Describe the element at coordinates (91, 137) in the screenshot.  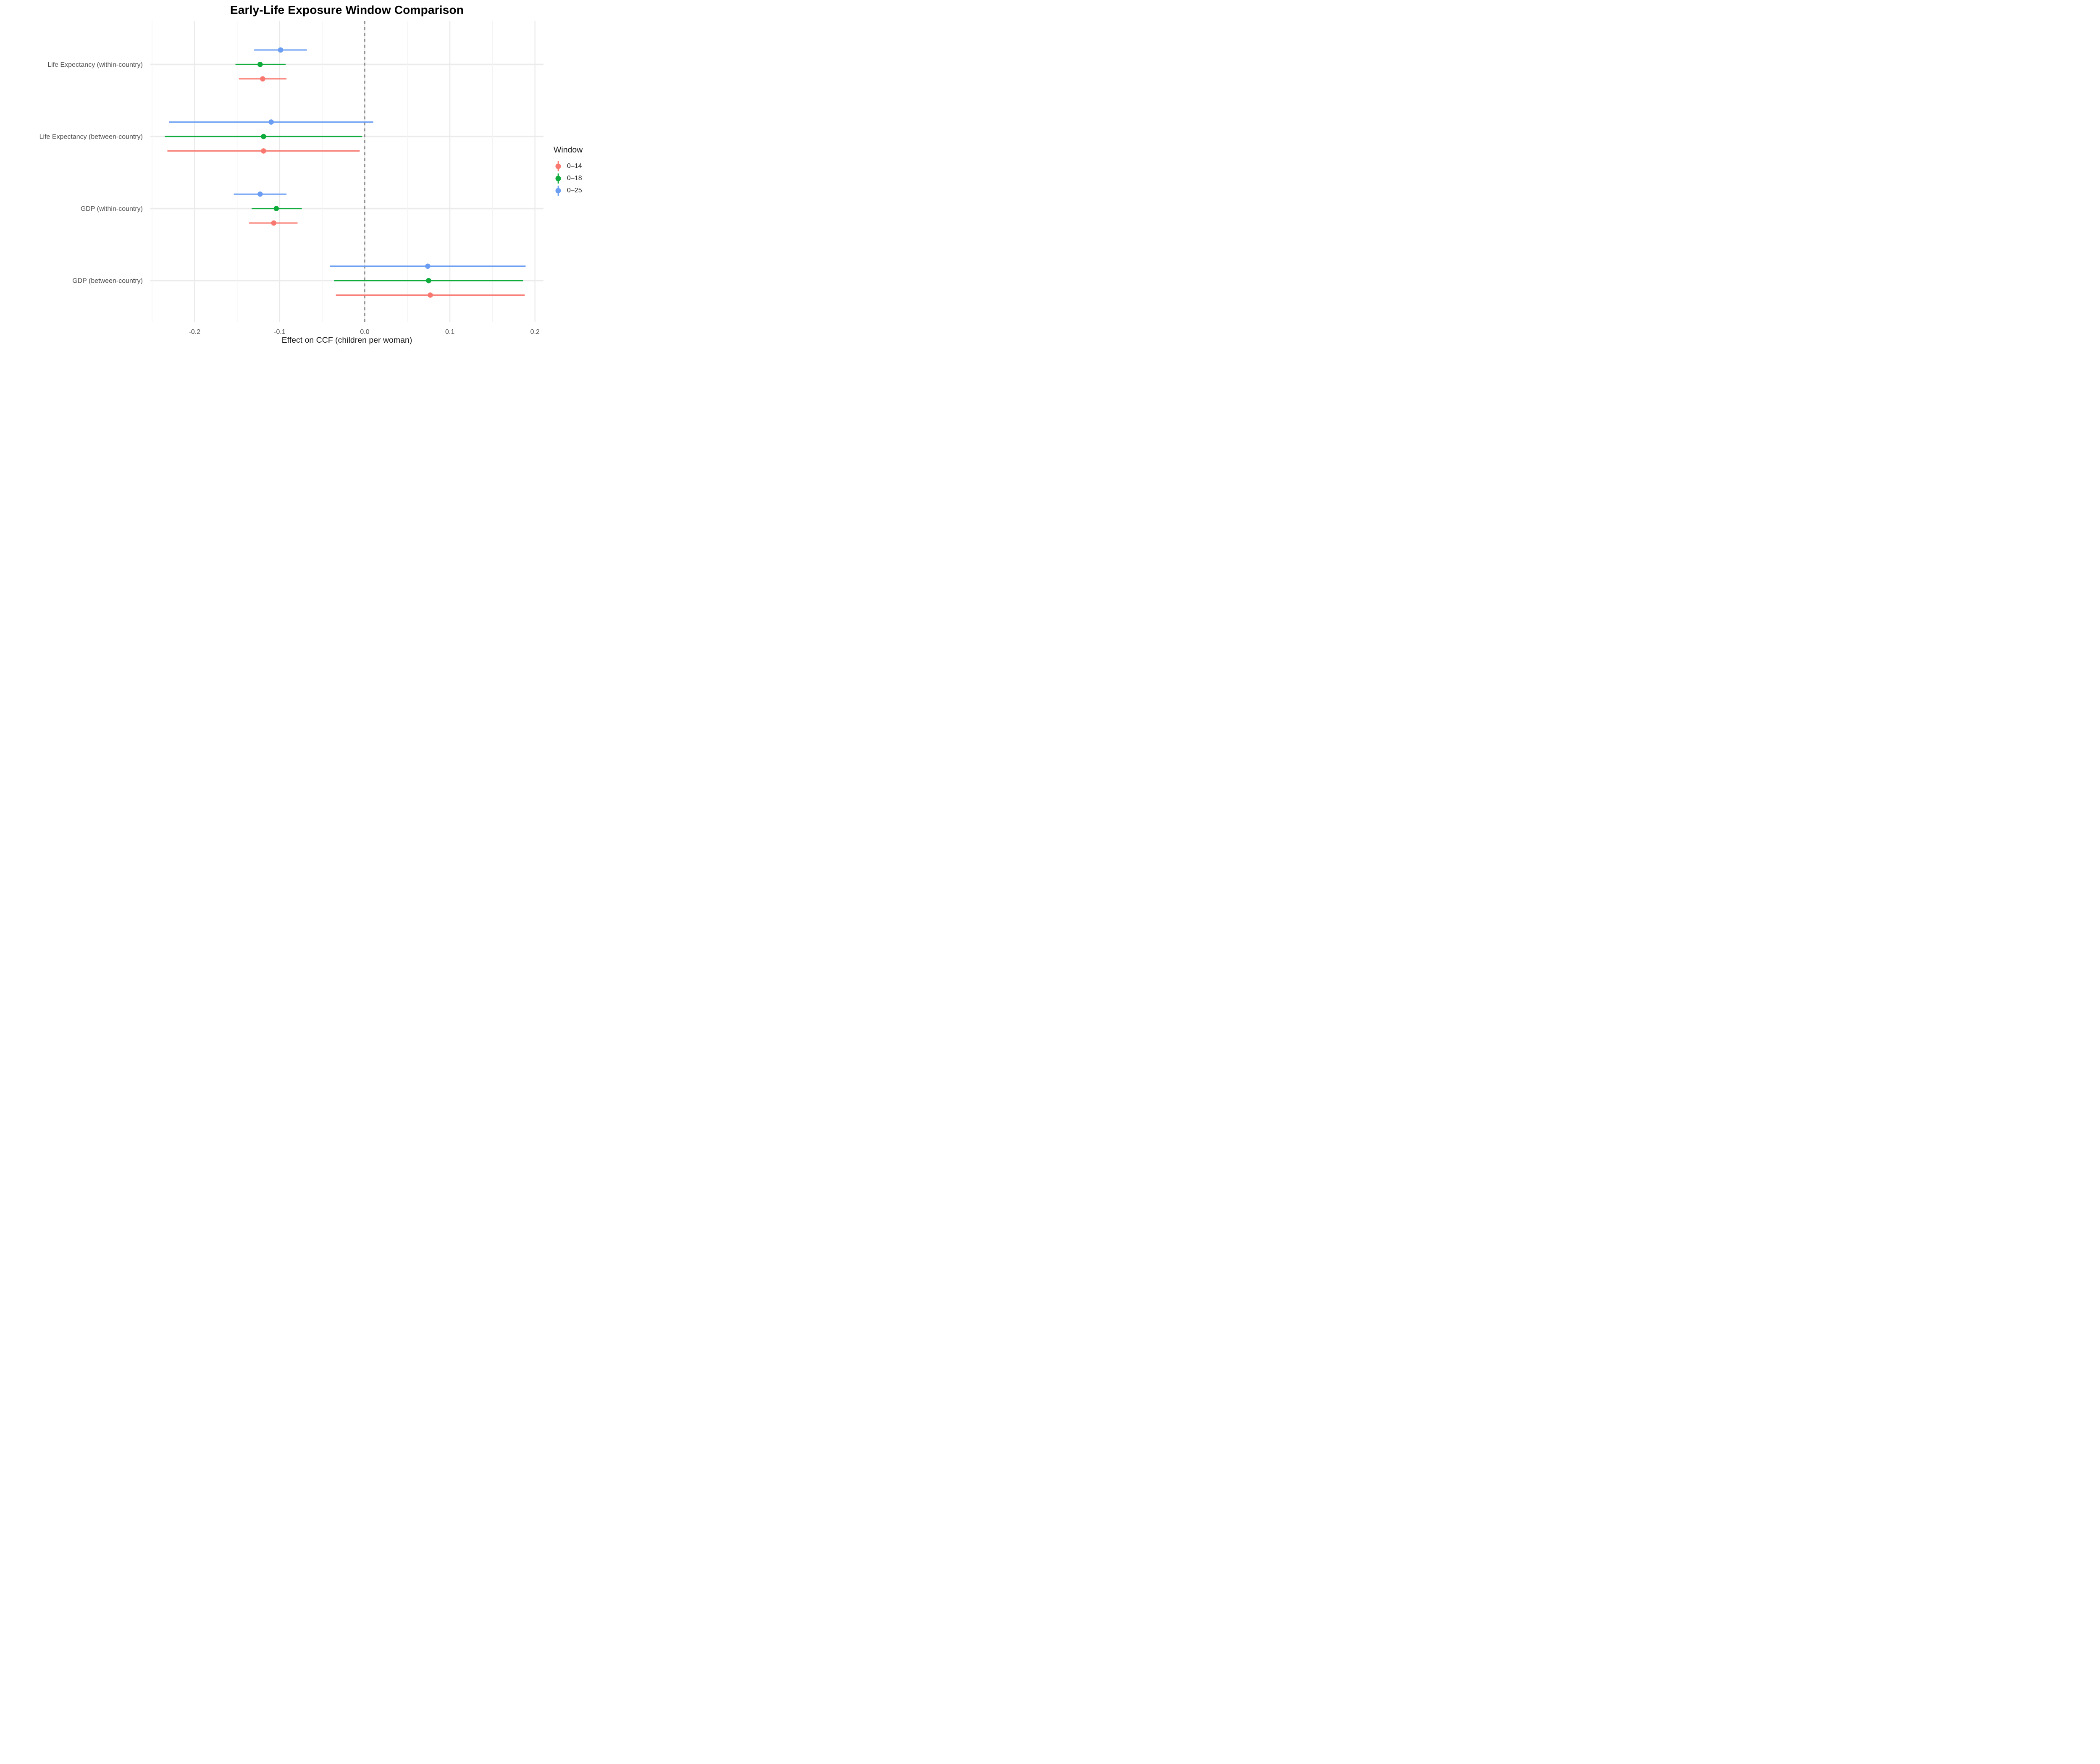
I see `y-axis-label: Life Expectancy (between-country)` at that location.